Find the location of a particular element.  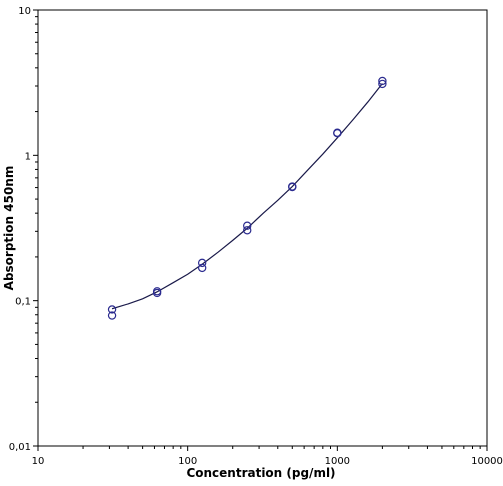

x-axis-title: Concentration (pg/ml) is located at coordinates (260, 473).